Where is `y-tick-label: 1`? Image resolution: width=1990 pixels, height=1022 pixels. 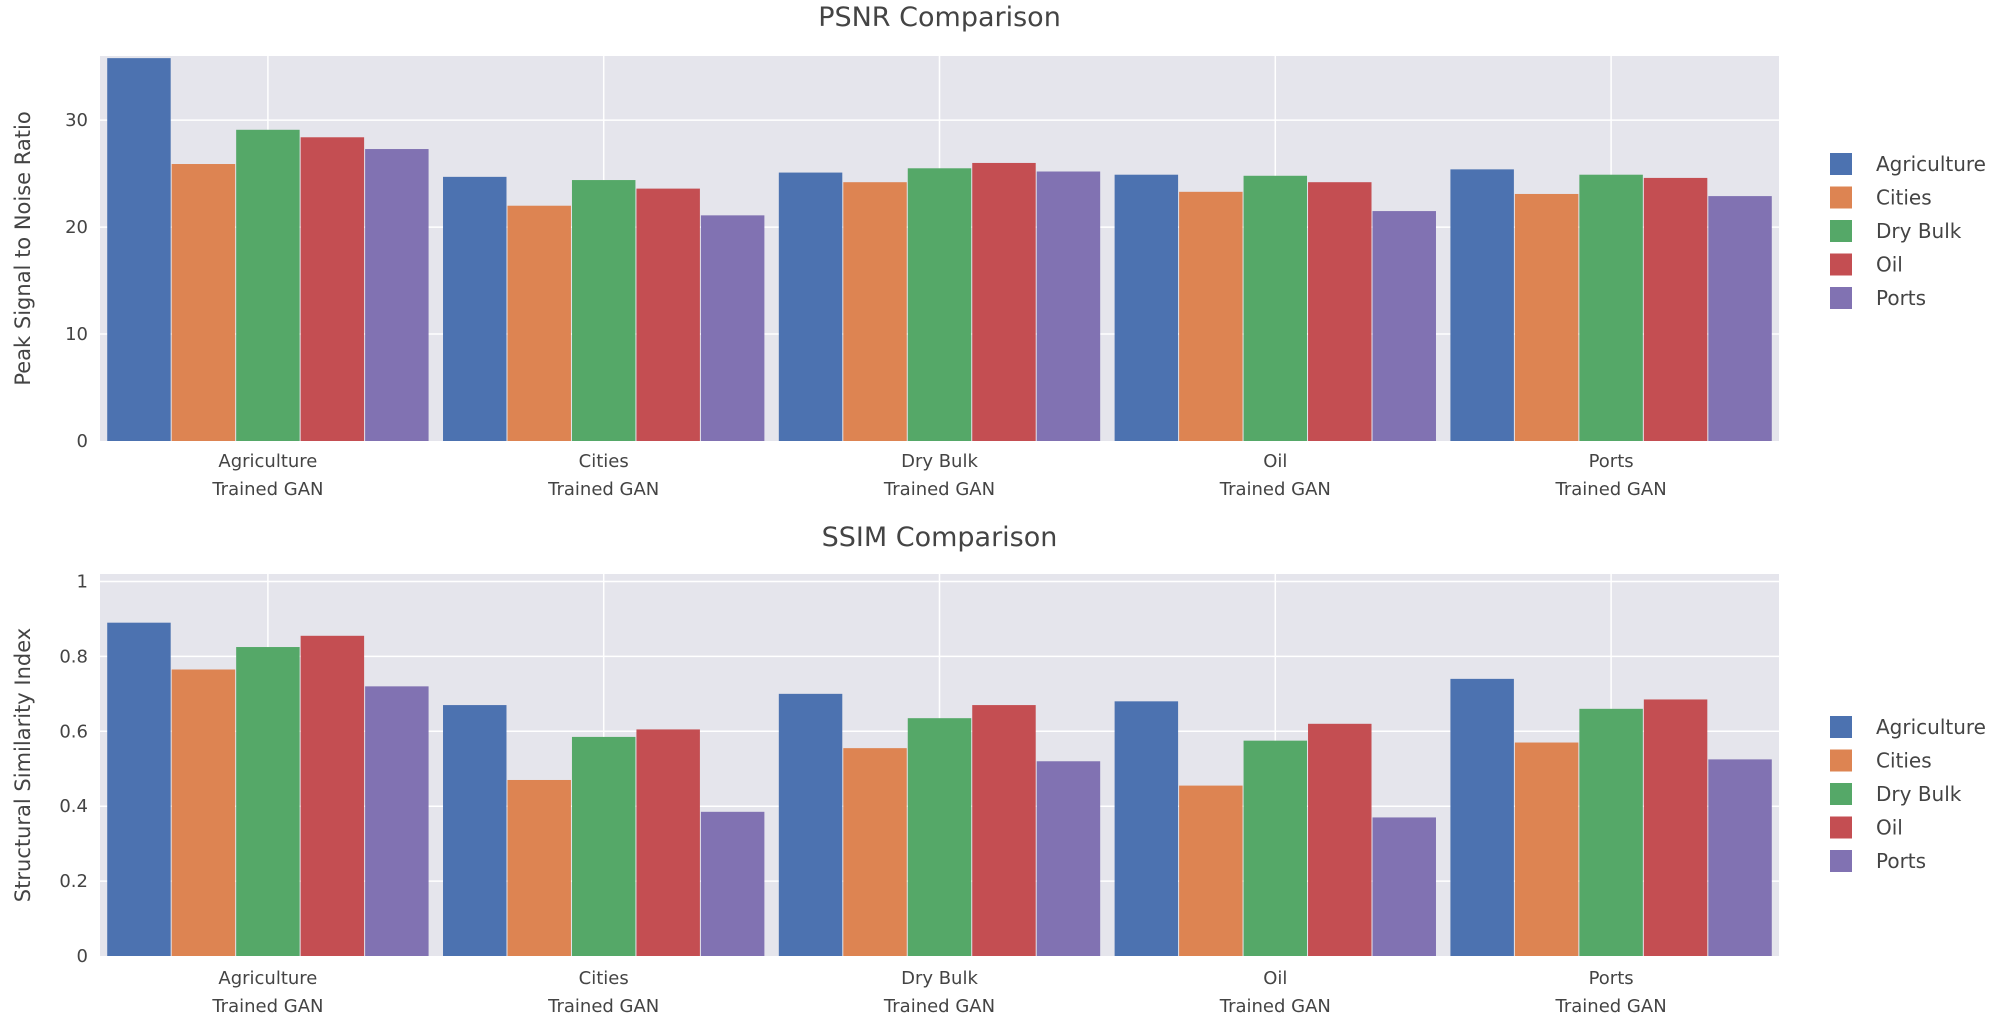
y-tick-label: 1 is located at coordinates (82, 581).